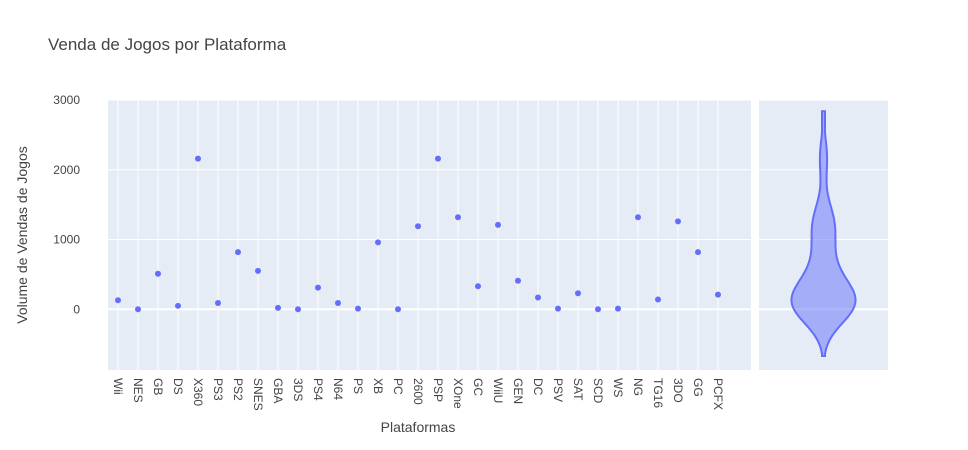 This screenshot has width=968, height=450. I want to click on x-tick-label: 3DO, so click(678, 390).